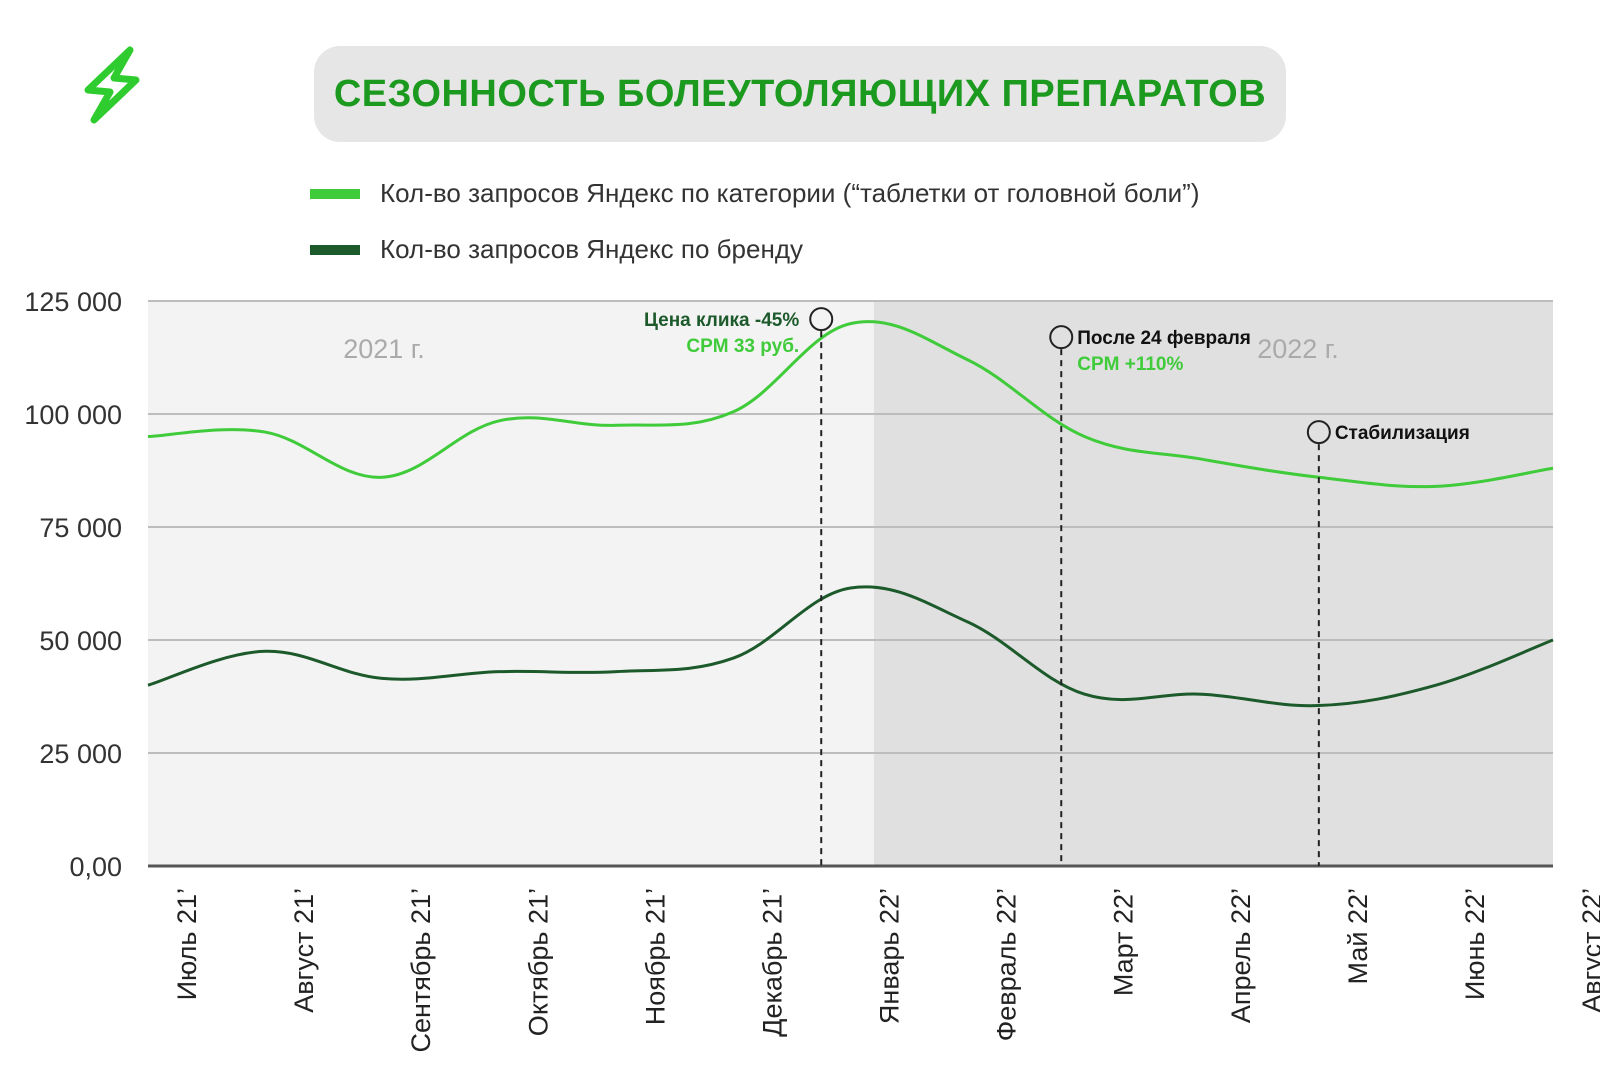 Image resolution: width=1600 pixels, height=1067 pixels. Describe the element at coordinates (721, 320) in the screenshot. I see `annotation-text: Цена клика -45%` at that location.